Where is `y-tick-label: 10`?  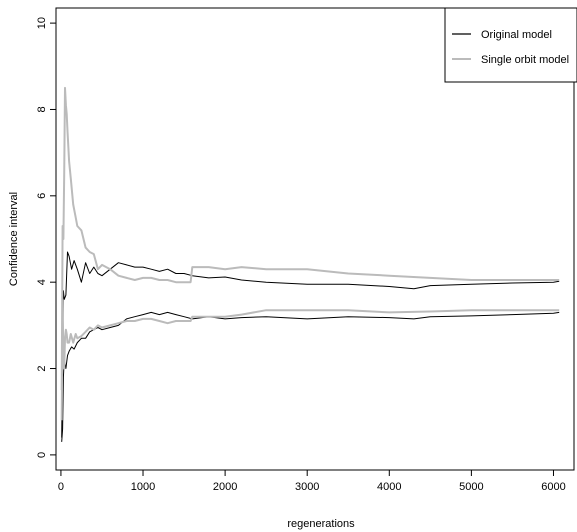
y-tick-label: 10 is located at coordinates (42, 23).